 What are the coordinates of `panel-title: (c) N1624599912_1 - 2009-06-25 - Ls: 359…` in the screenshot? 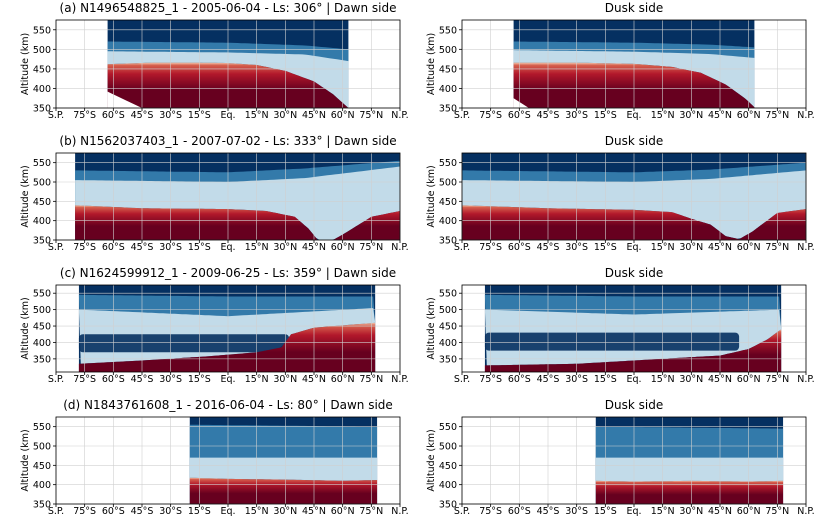 It's located at (228, 273).